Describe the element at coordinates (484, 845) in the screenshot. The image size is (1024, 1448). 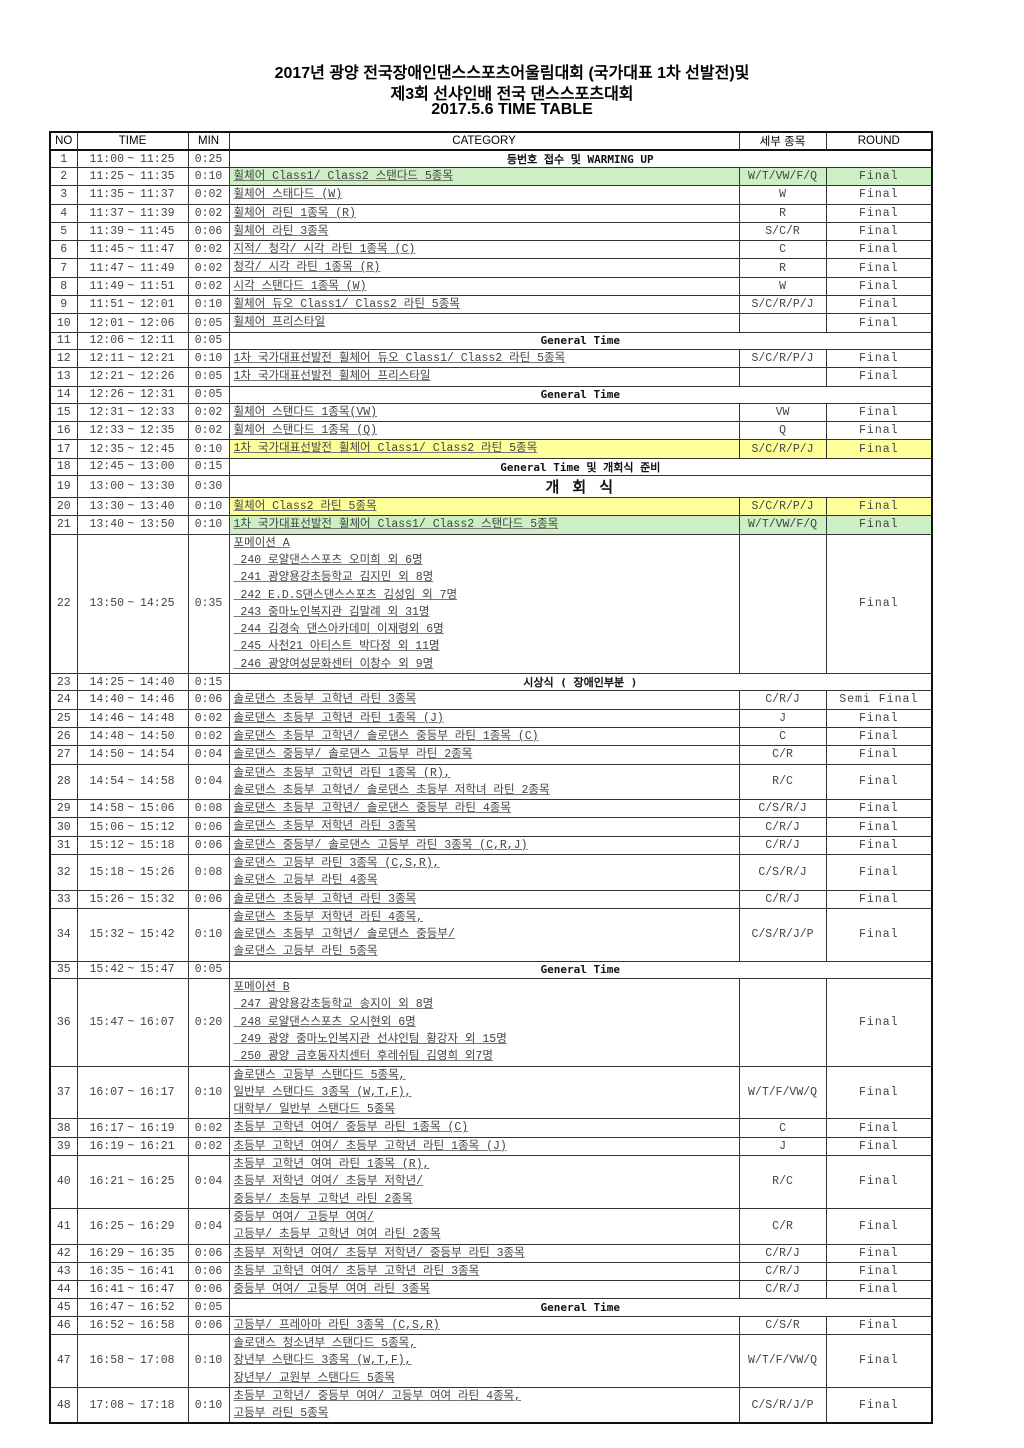
I see `category: 솔로댄스 중등부/ 솔로댄스 고등부 라틴 3종목 (C,R,J)` at that location.